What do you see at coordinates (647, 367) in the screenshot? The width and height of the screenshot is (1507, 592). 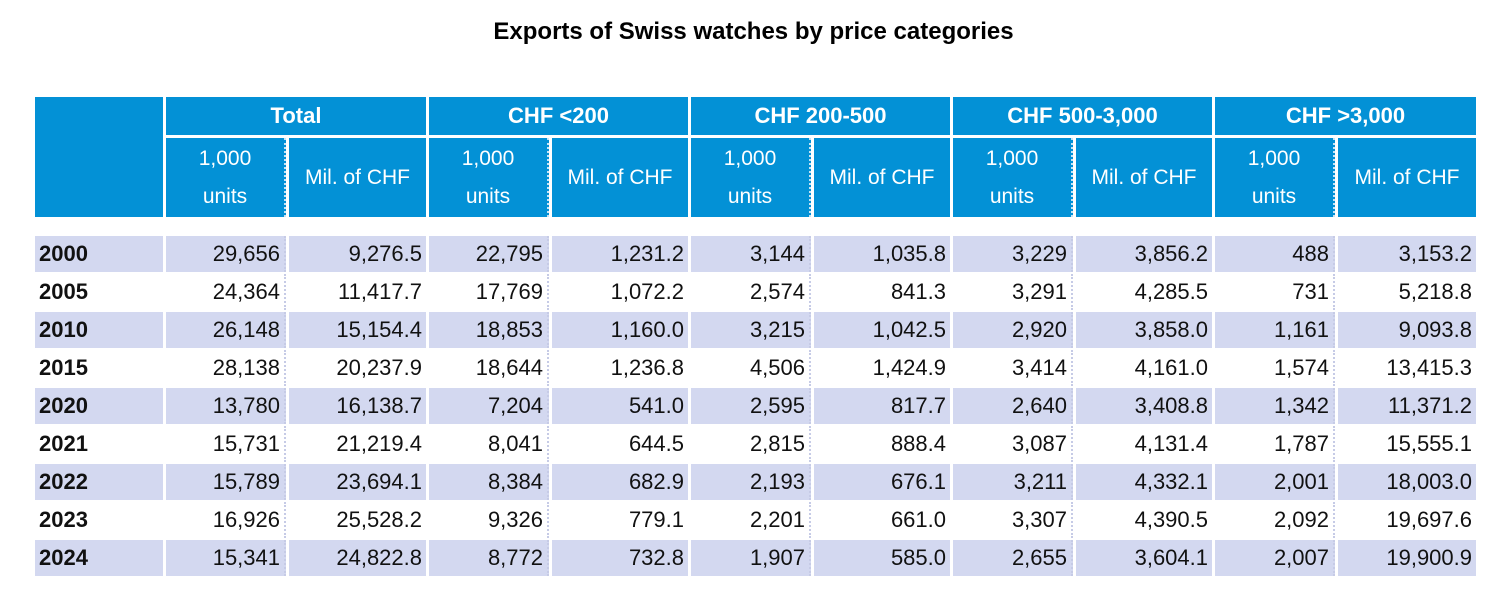 I see `mil-chf-cell: 1,236.8` at bounding box center [647, 367].